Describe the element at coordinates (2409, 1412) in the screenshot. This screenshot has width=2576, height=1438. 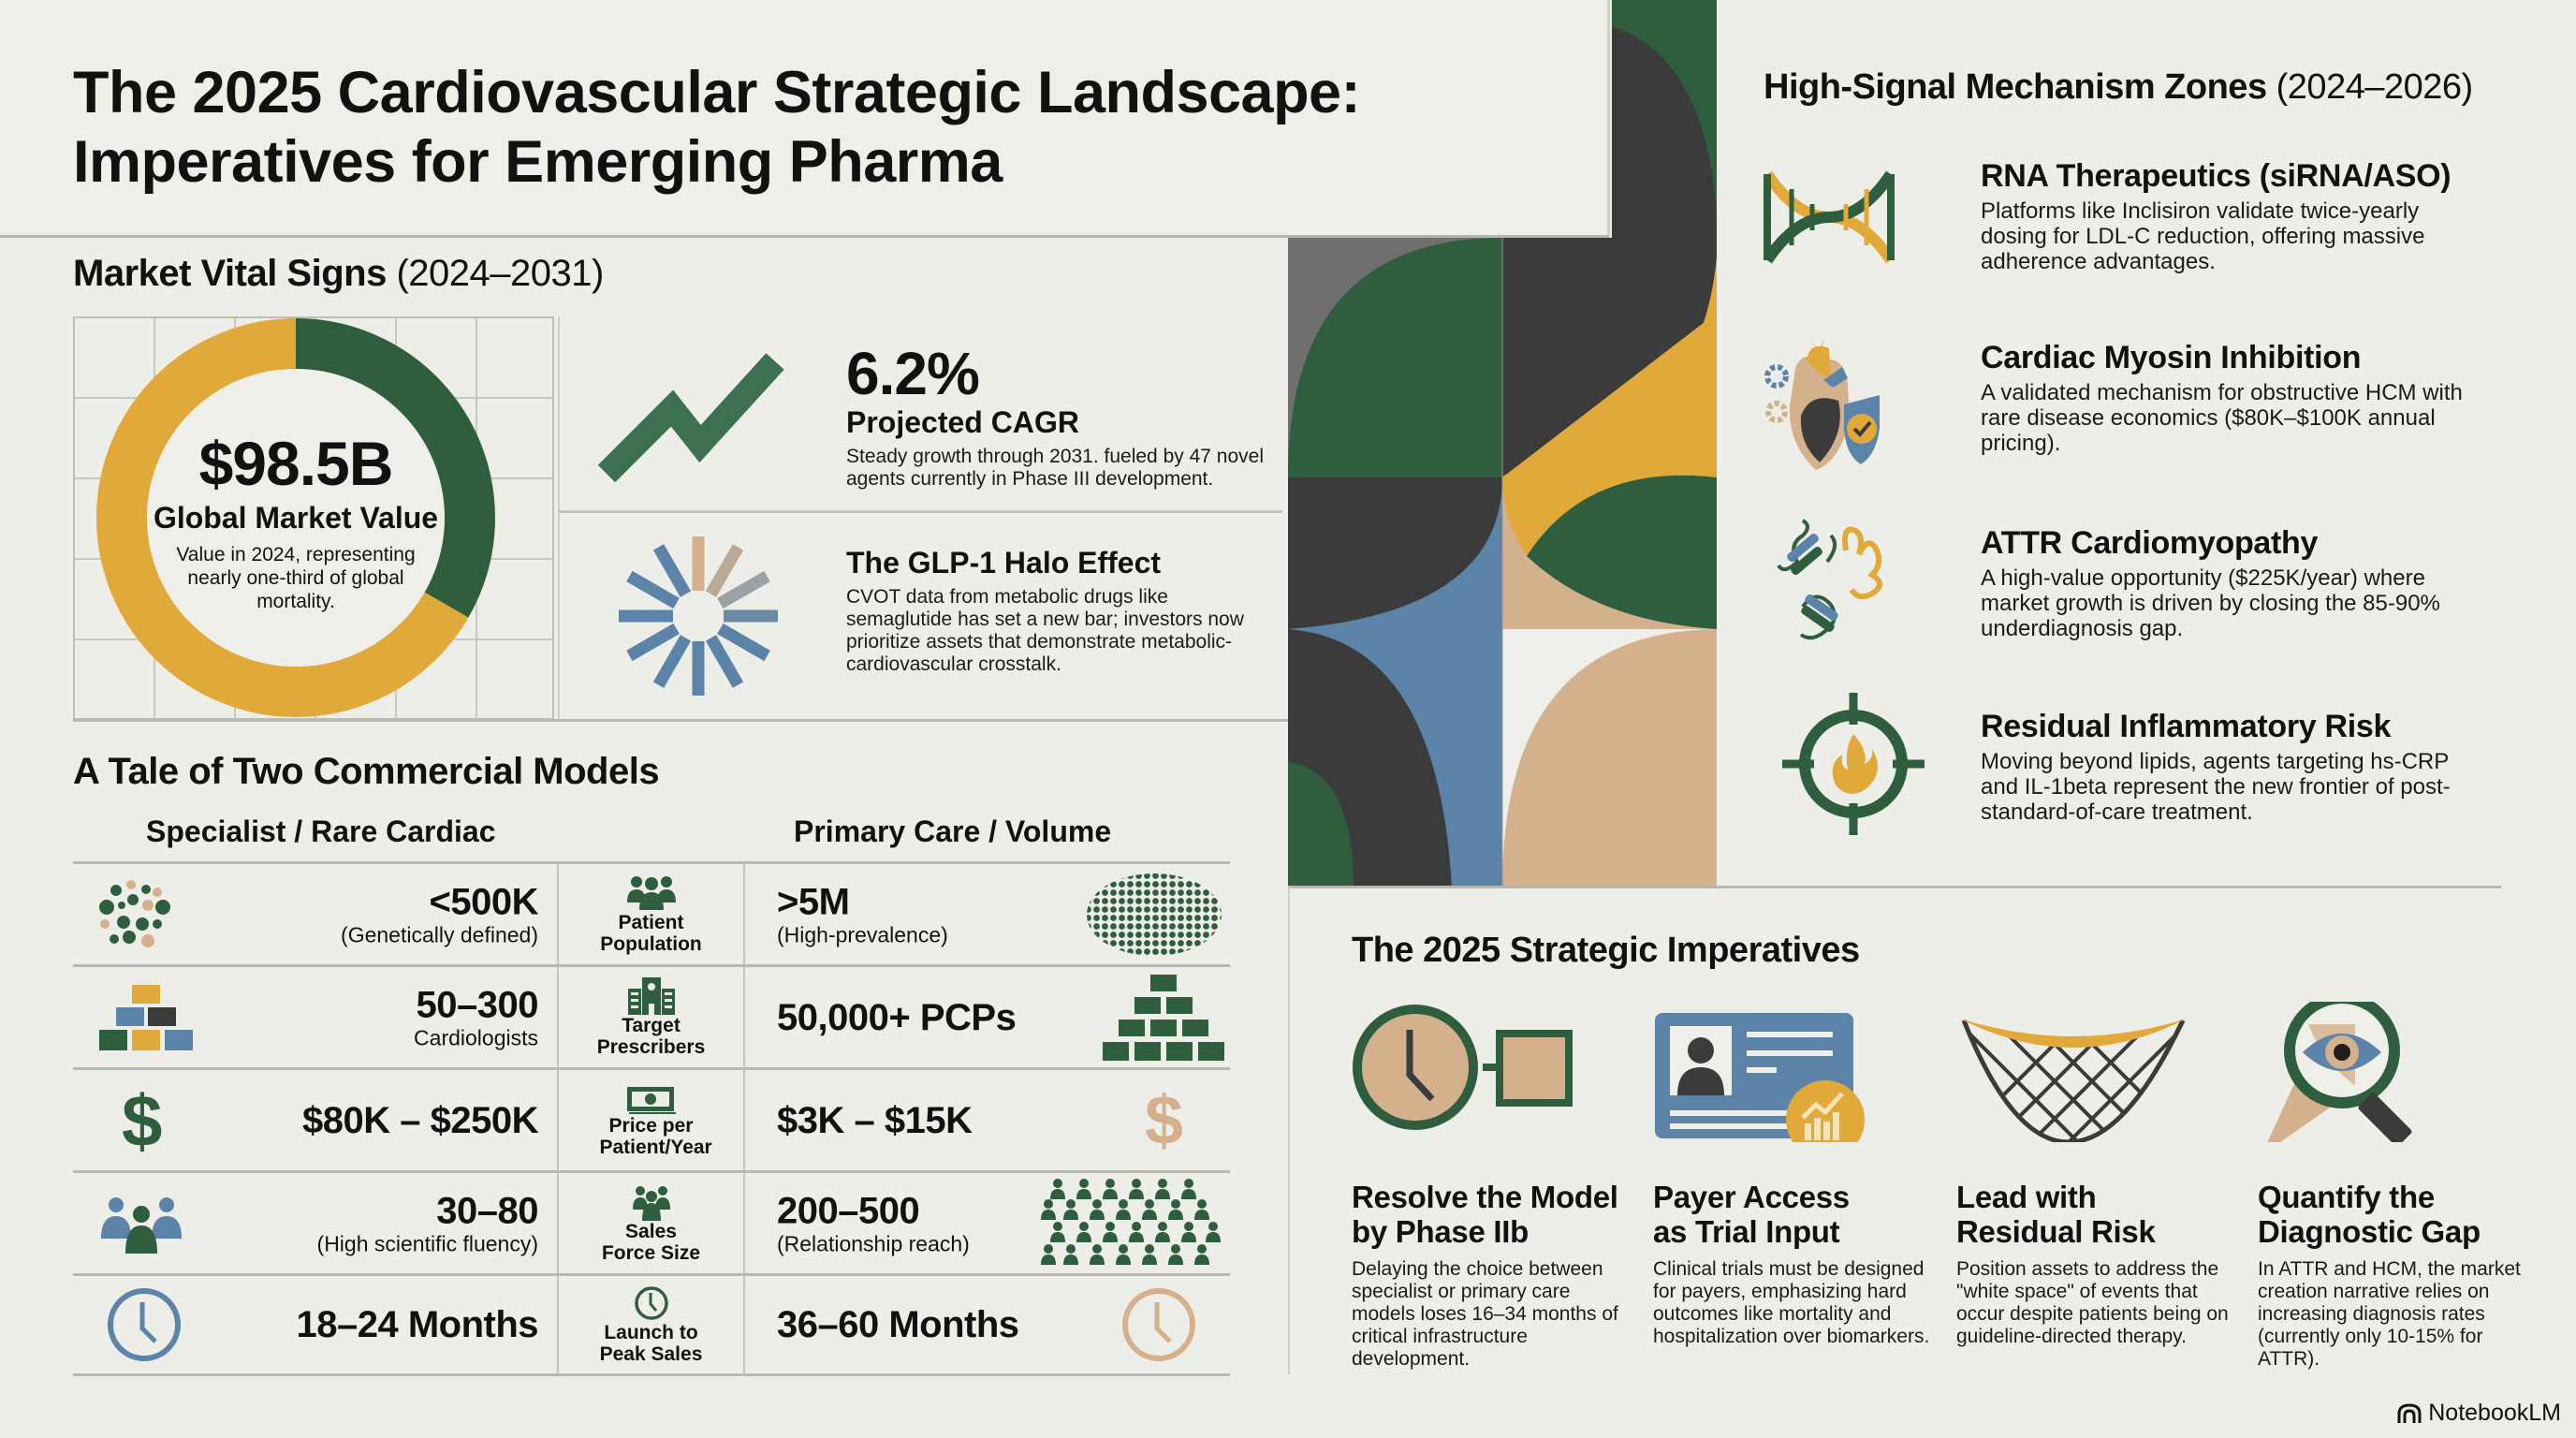
I see `notebooklm-logo-icon` at that location.